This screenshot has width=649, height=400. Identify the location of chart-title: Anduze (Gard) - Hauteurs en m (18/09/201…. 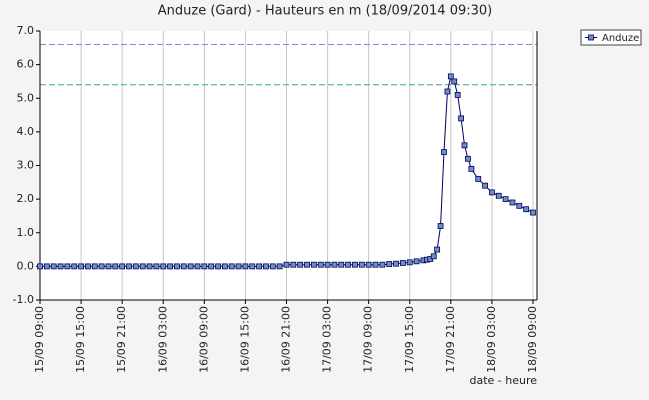
(325, 11).